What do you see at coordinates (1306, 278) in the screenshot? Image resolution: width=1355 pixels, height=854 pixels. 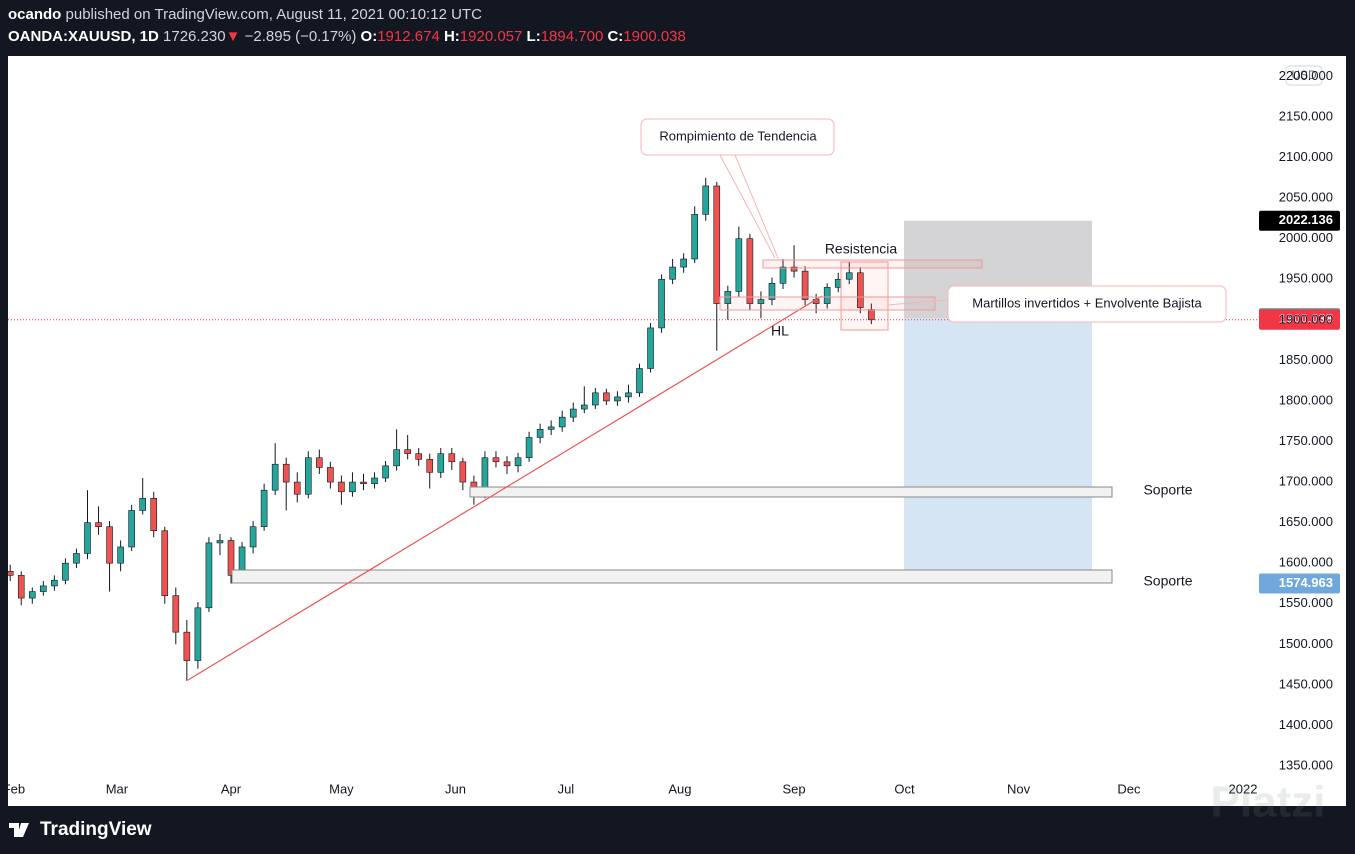 I see `y-tick-label: 1950.000` at bounding box center [1306, 278].